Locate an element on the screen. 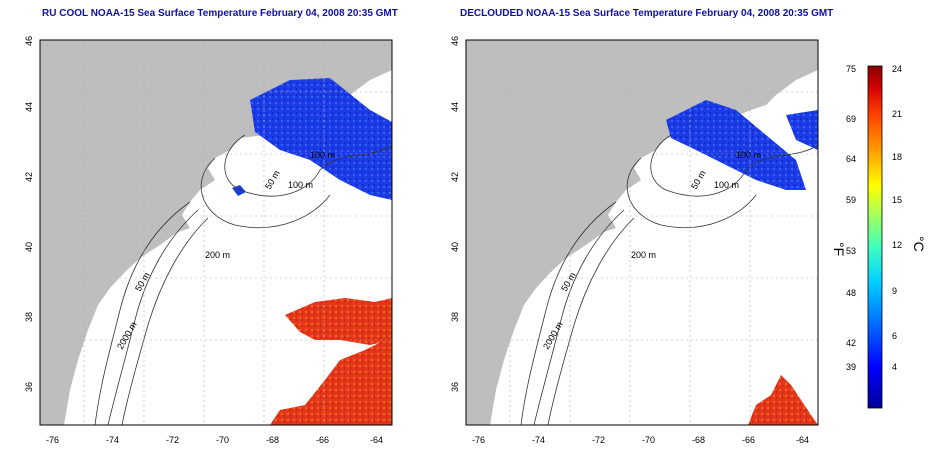  svg-text: 4 is located at coordinates (894, 367).